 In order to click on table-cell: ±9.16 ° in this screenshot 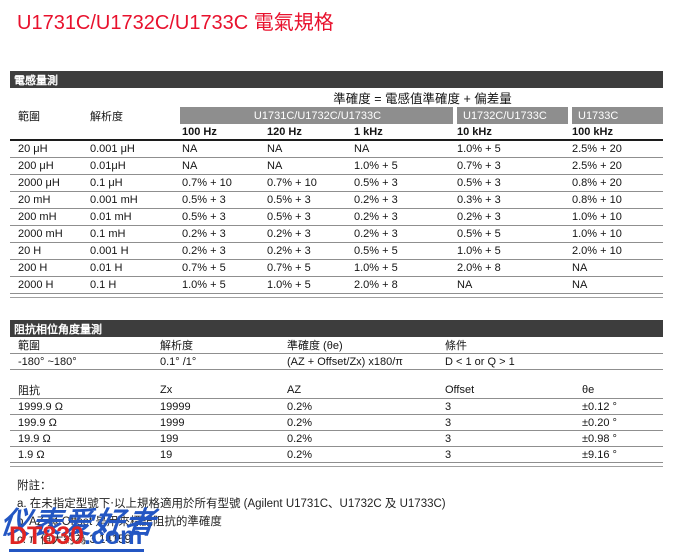, I will do `click(621, 454)`.